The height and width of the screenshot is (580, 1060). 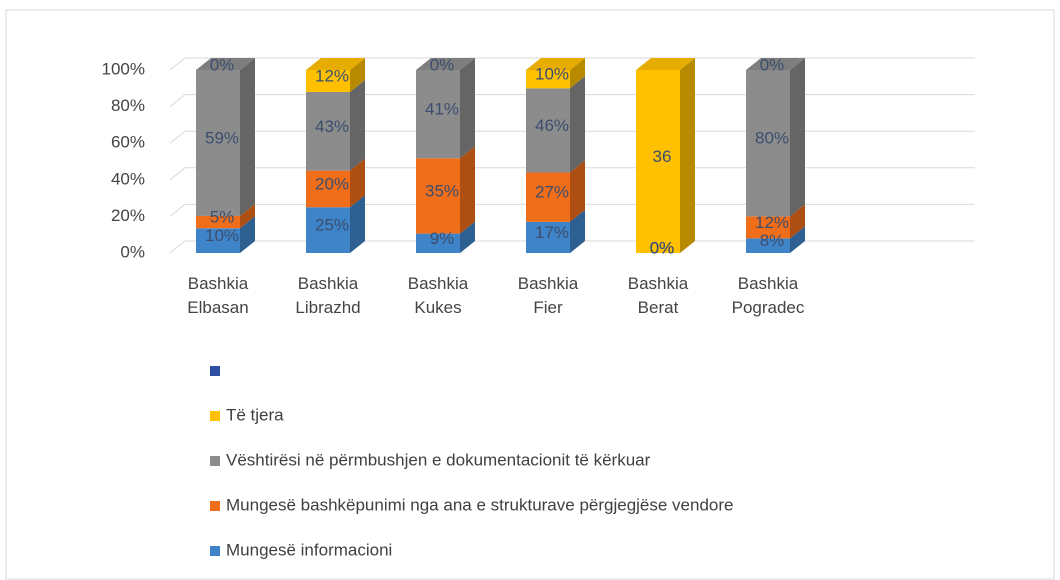 What do you see at coordinates (222, 137) in the screenshot?
I see `data-label: 59%` at bounding box center [222, 137].